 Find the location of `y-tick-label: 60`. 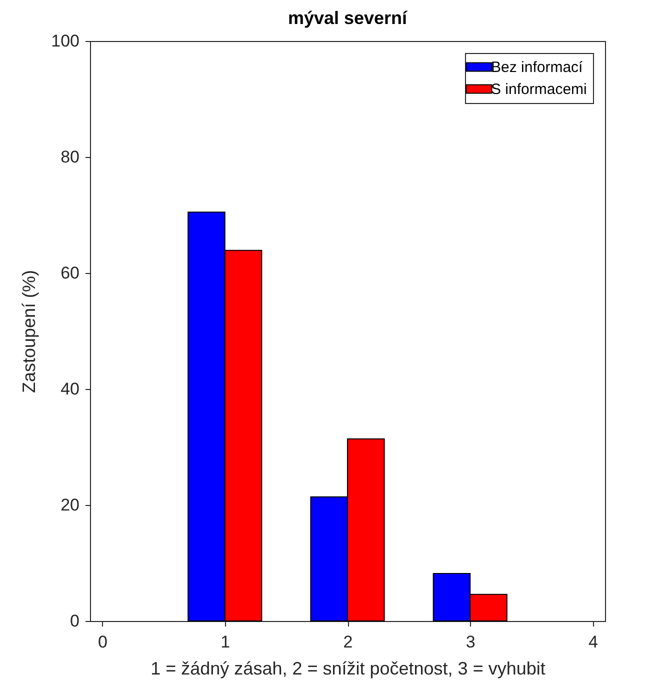

y-tick-label: 60 is located at coordinates (70, 273).